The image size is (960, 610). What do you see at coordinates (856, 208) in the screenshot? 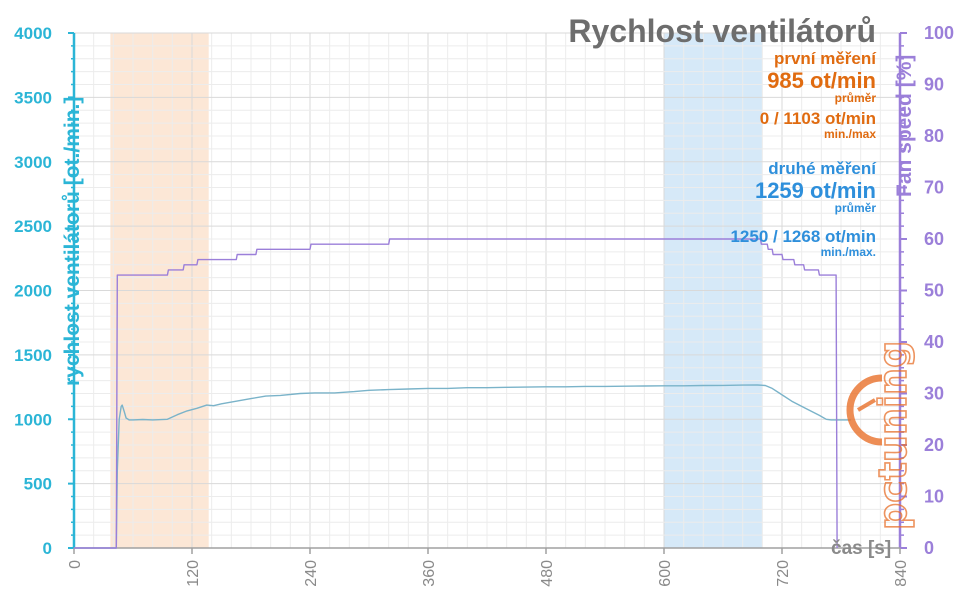
I see `second-avg-label: průměr` at bounding box center [856, 208].